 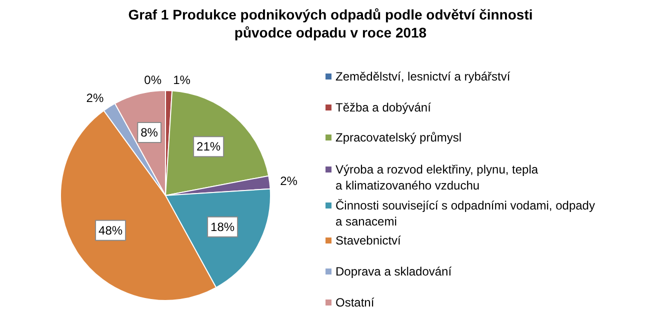 What do you see at coordinates (222, 227) in the screenshot?
I see `data-label: 18%` at bounding box center [222, 227].